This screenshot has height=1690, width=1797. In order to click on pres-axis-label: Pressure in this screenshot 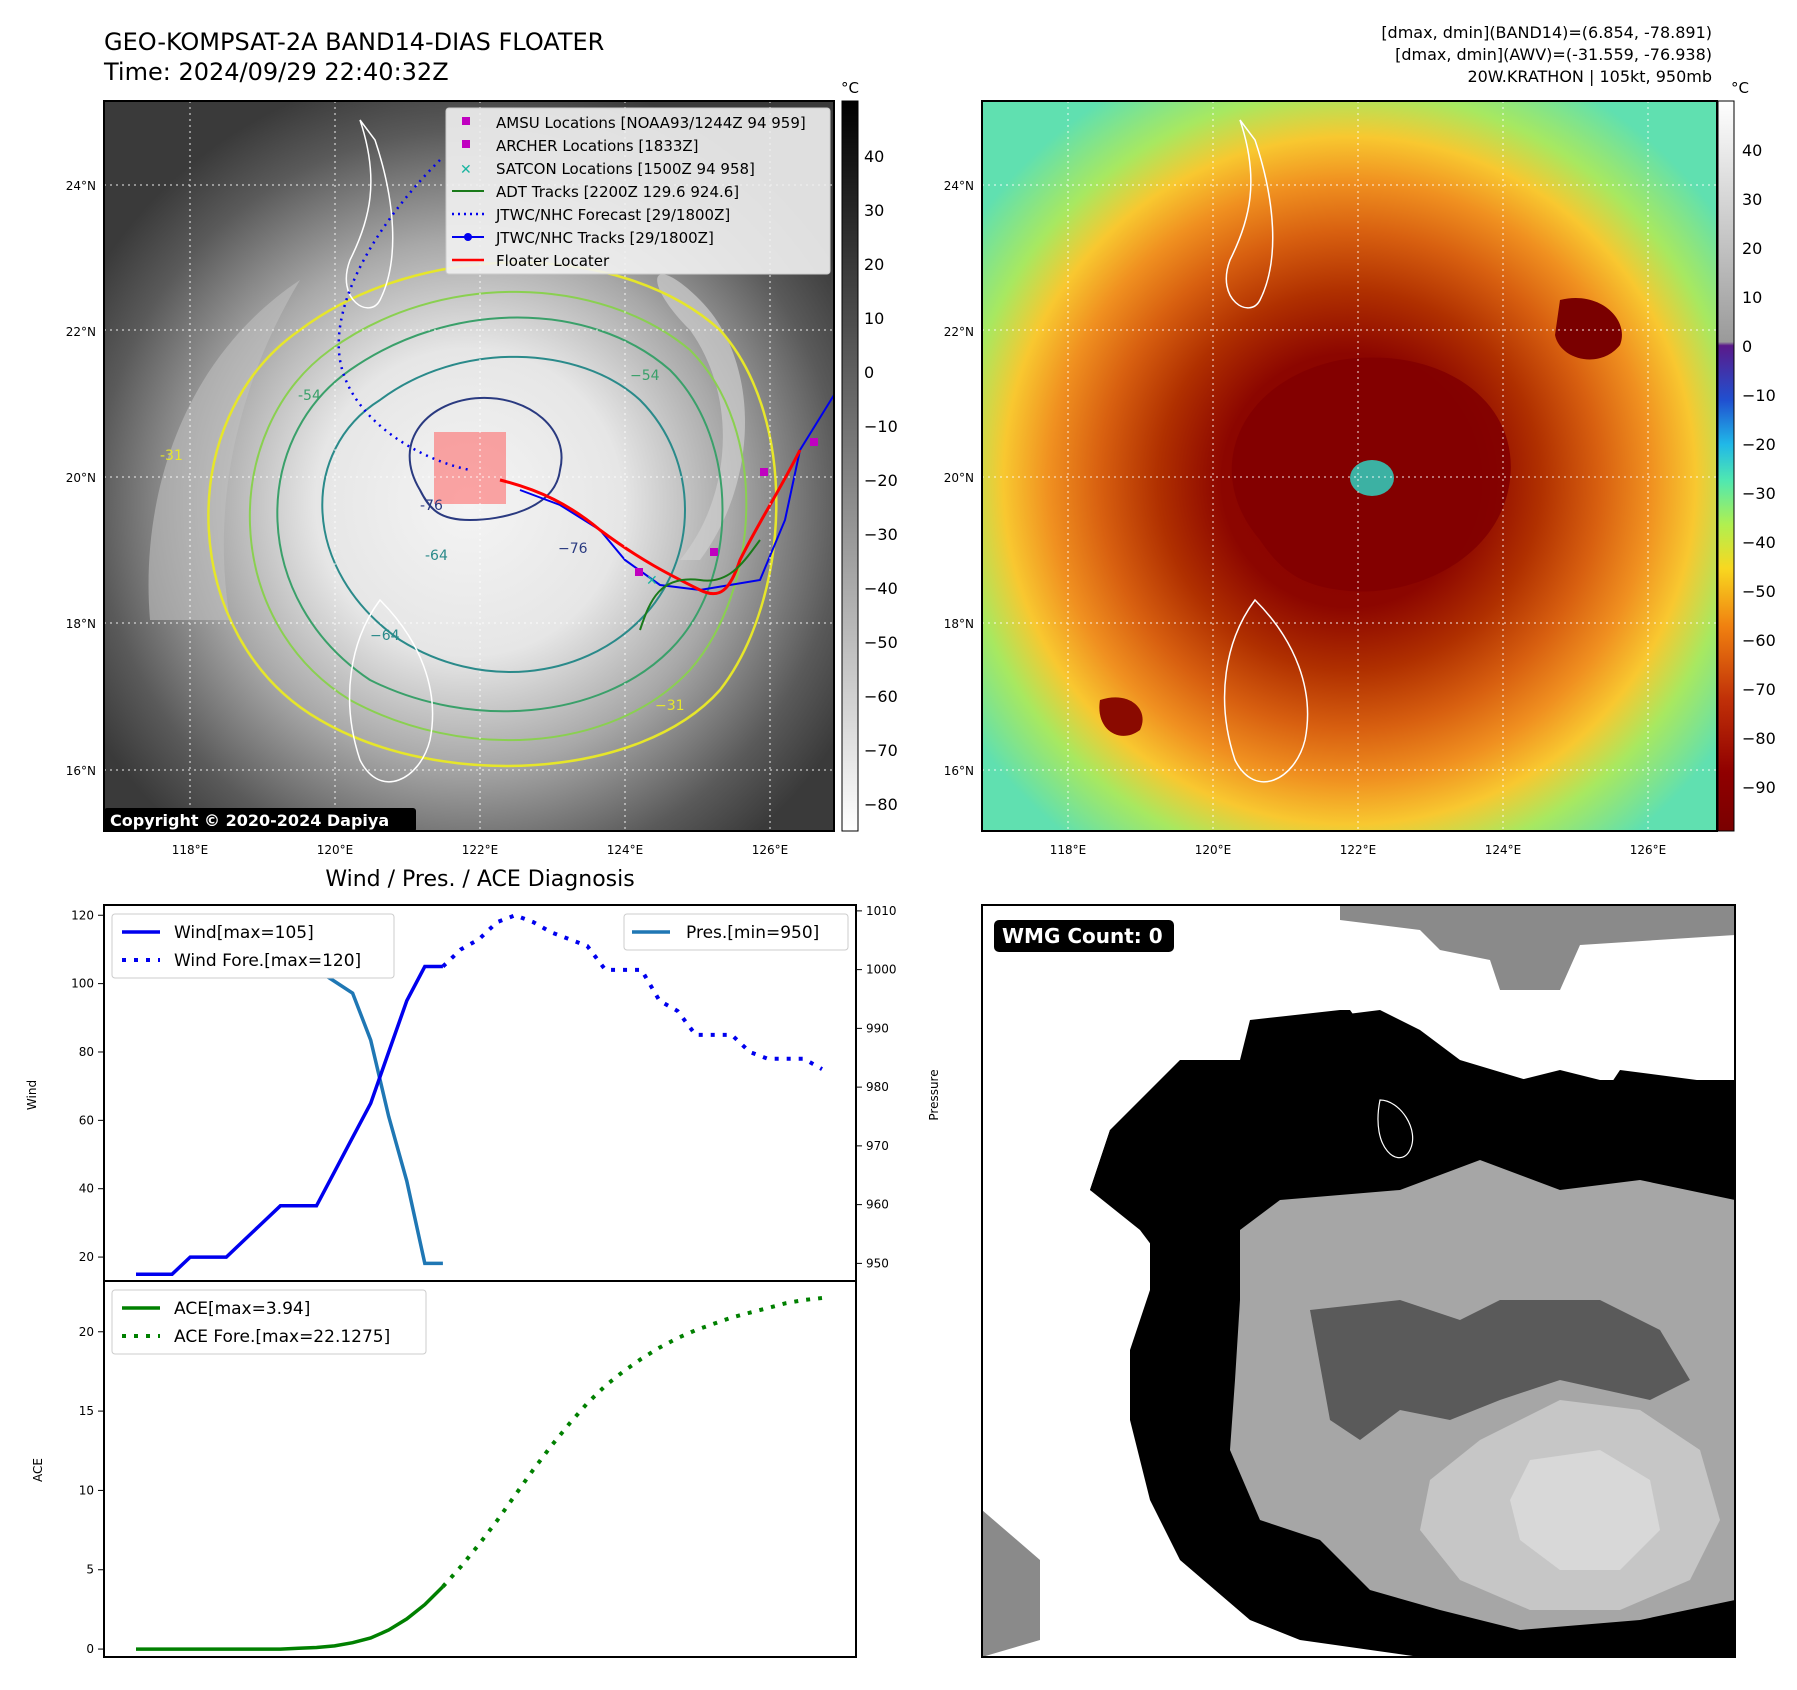, I will do `click(934, 1094)`.